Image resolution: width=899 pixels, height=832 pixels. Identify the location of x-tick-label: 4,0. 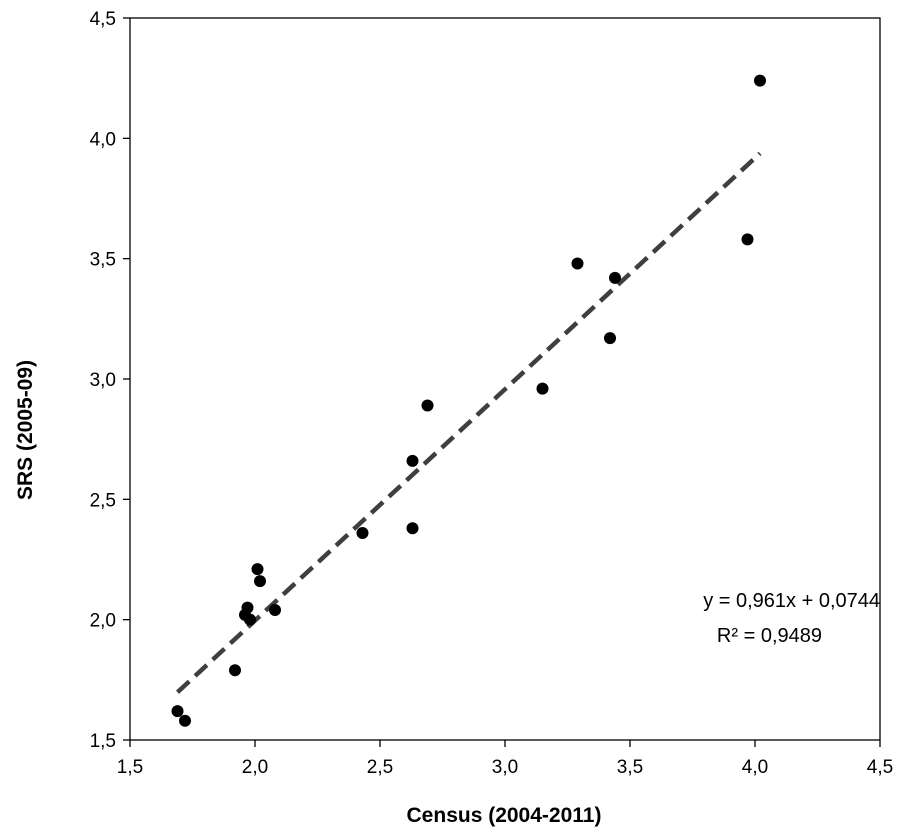
(755, 767).